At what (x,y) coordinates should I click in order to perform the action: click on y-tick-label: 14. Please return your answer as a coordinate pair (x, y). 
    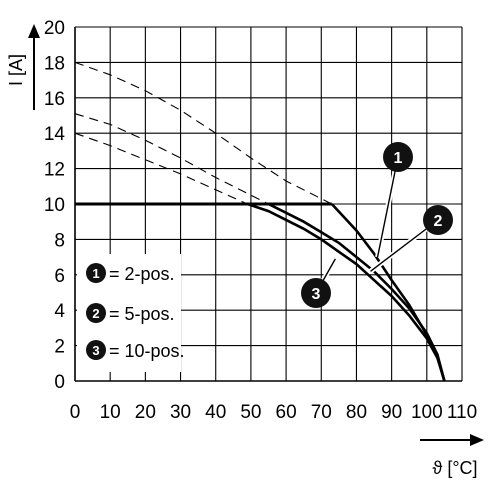
    Looking at the image, I should click on (55, 134).